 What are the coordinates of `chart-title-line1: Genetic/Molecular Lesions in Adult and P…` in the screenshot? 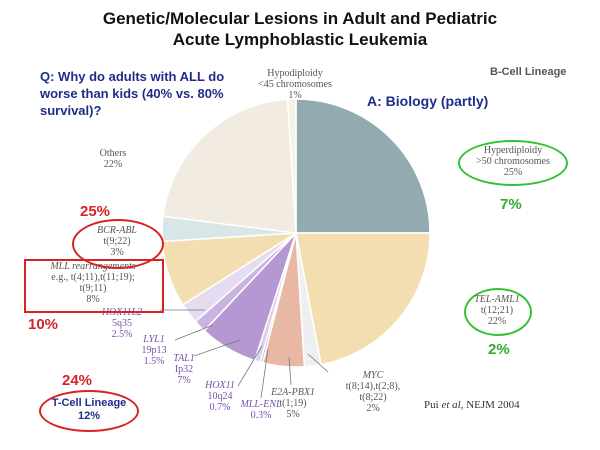 It's located at (300, 18).